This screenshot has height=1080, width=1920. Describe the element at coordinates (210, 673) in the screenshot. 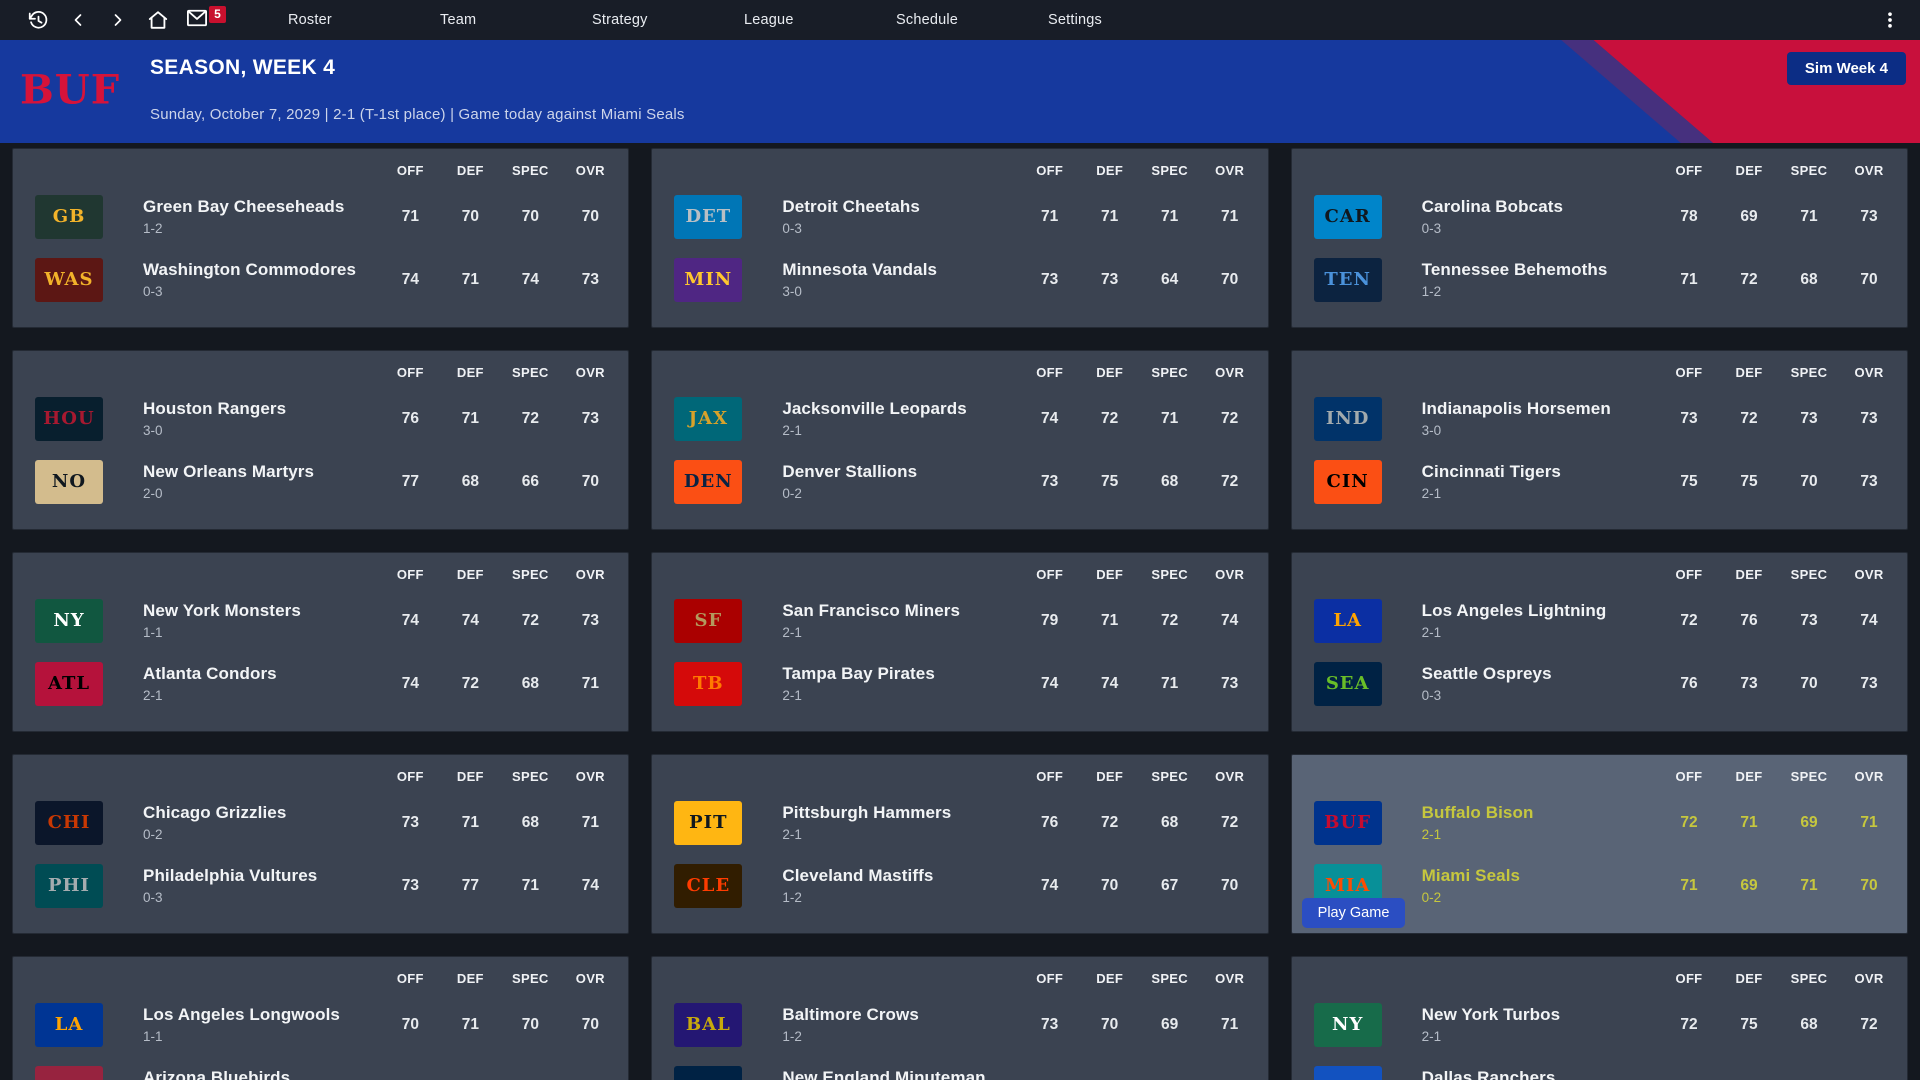

I see `team-name: Atlanta Condors` at that location.